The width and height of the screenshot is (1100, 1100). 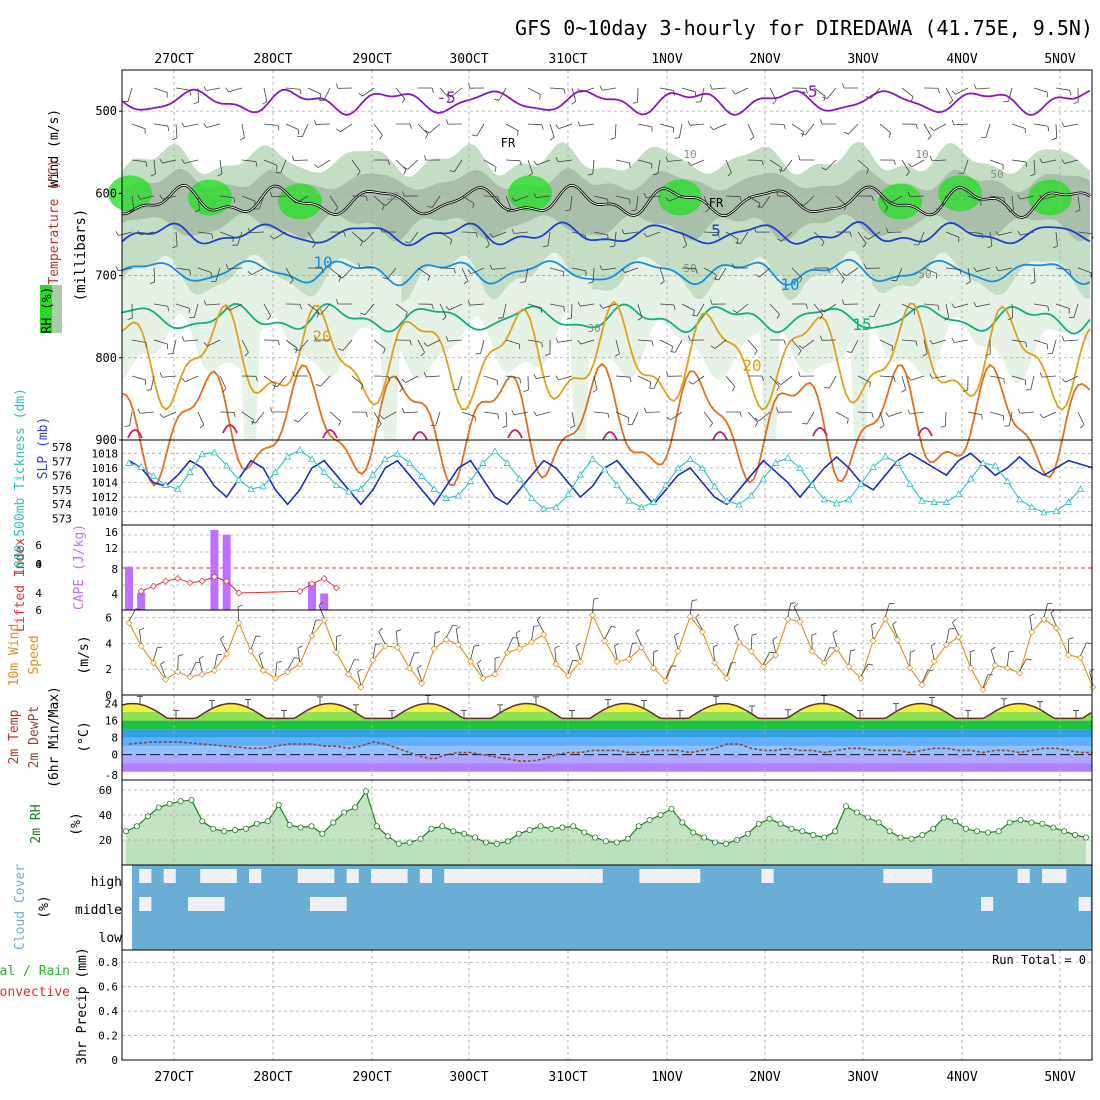 What do you see at coordinates (108, 962) in the screenshot?
I see `precip-tick: 0.8` at bounding box center [108, 962].